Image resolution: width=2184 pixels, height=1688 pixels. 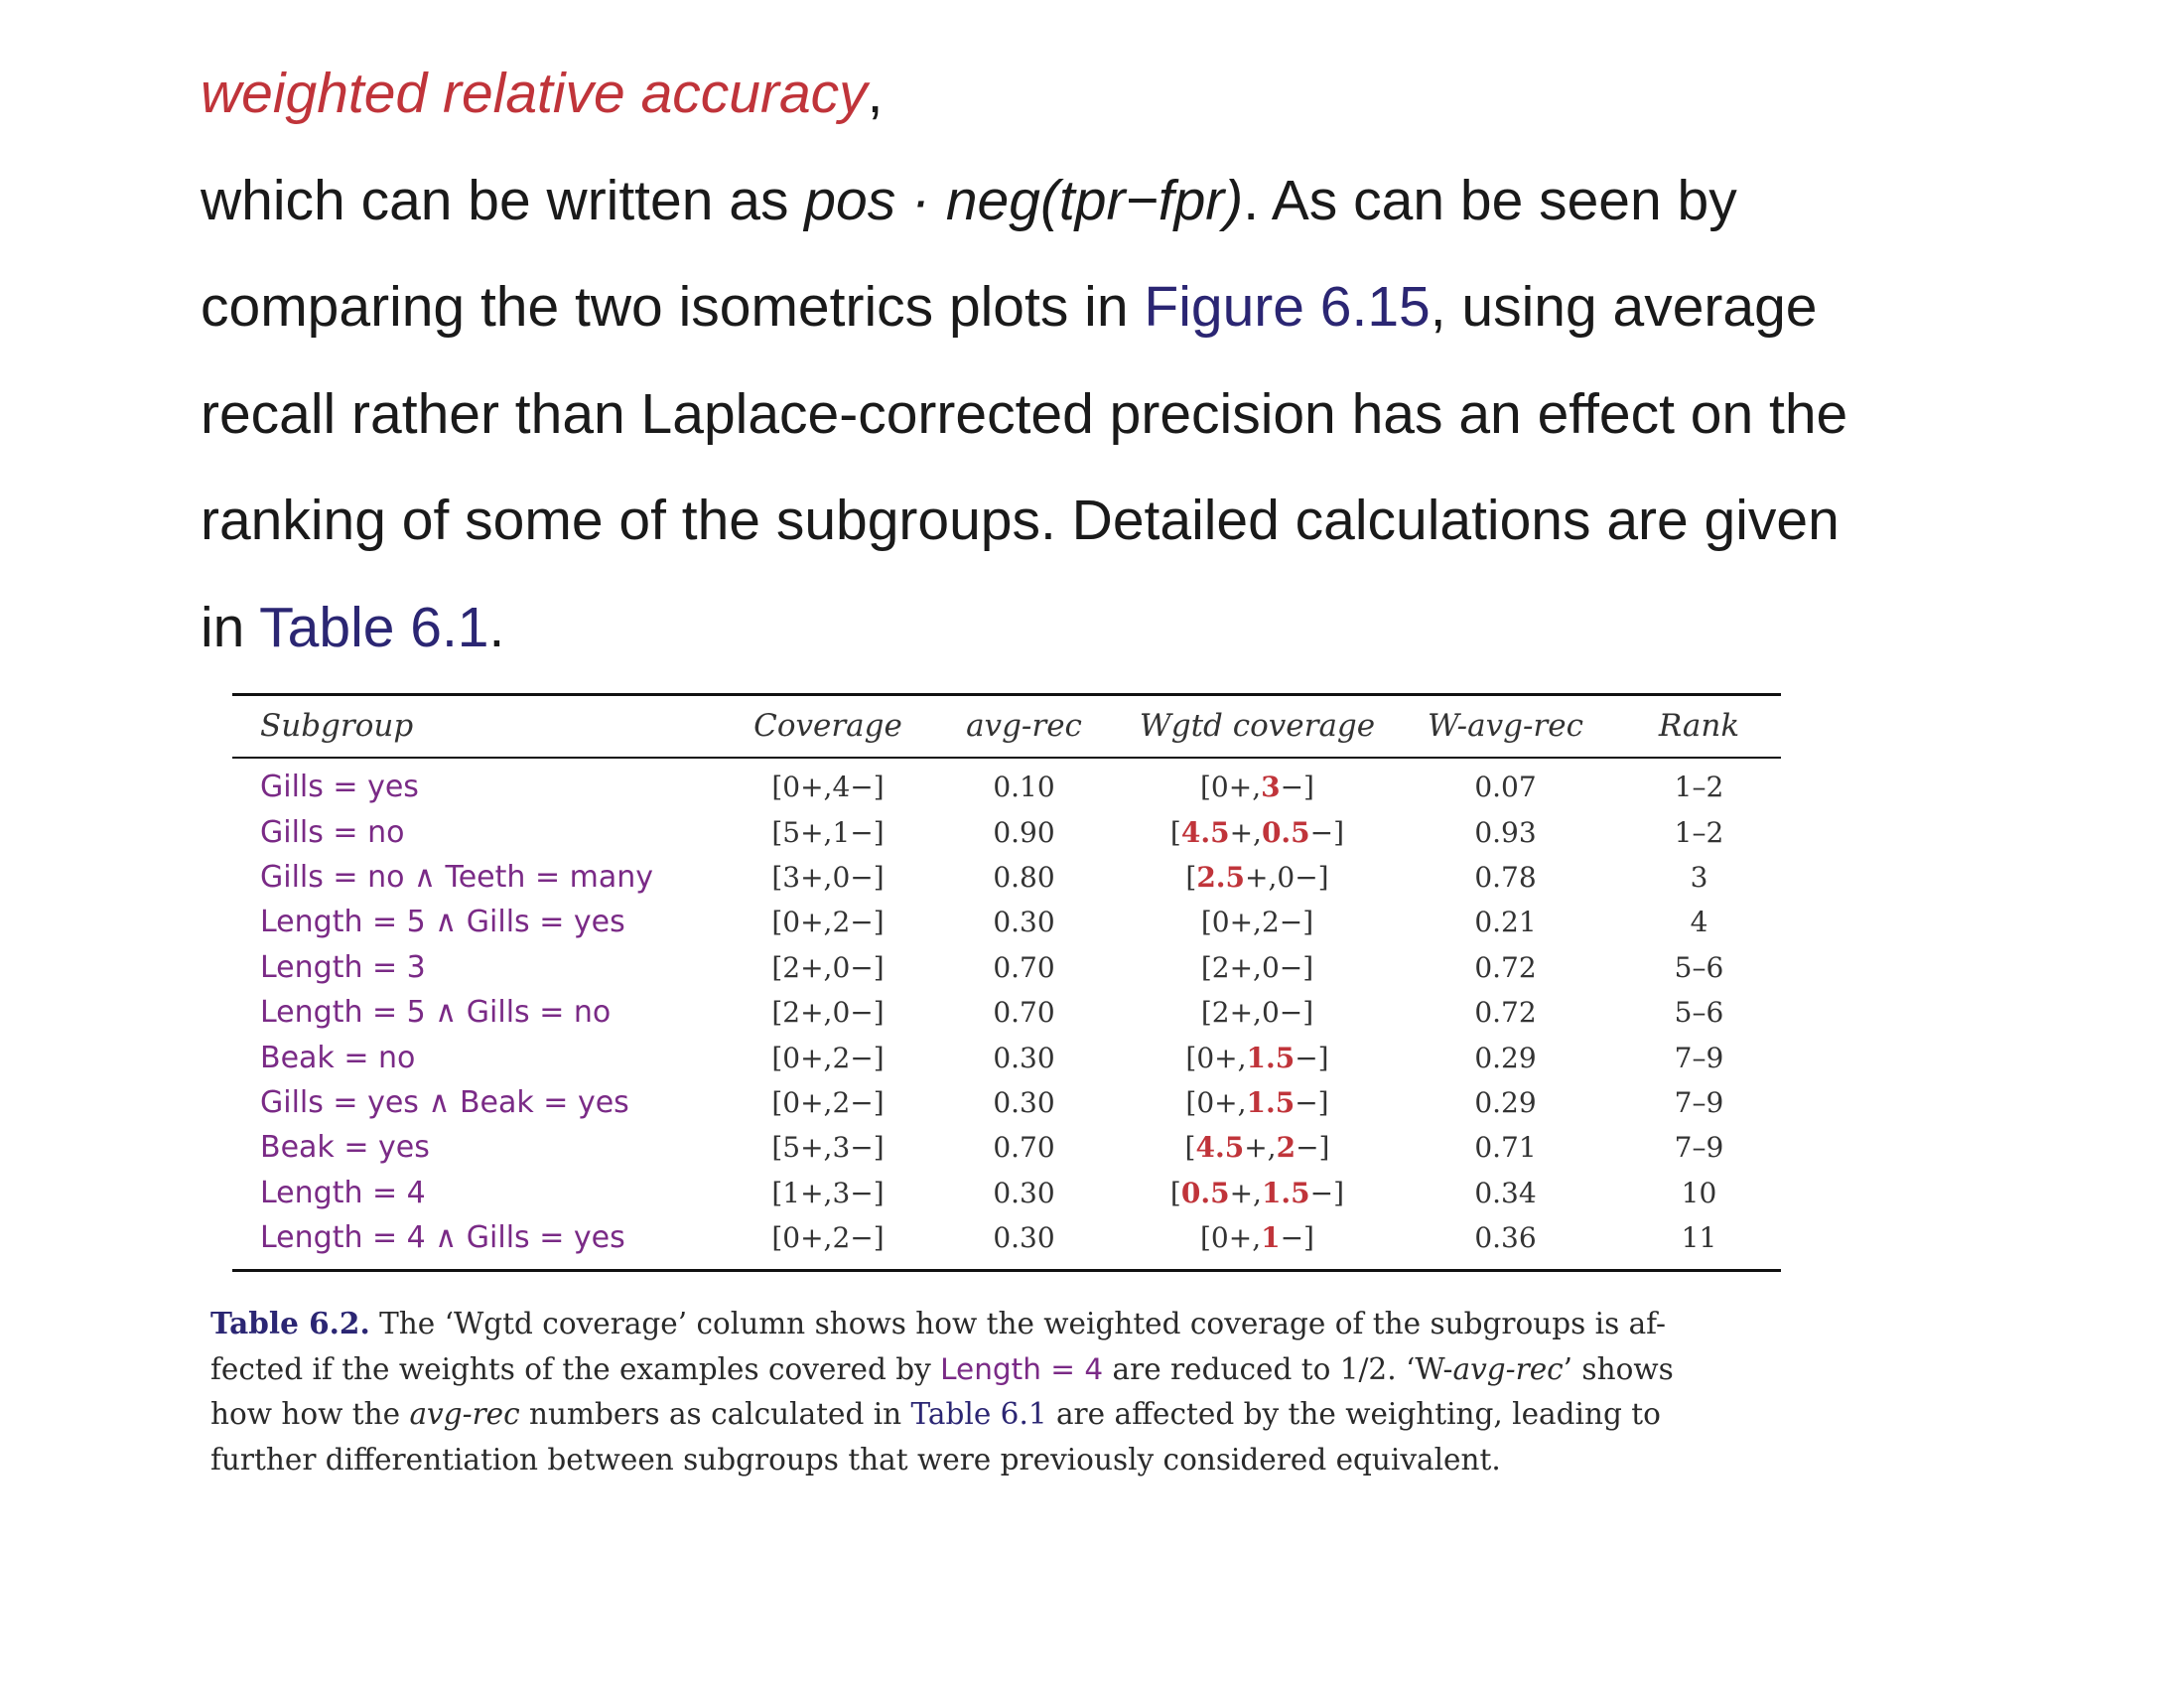 What do you see at coordinates (1205, 1192) in the screenshot?
I see `wgtd-part: 0.5` at bounding box center [1205, 1192].